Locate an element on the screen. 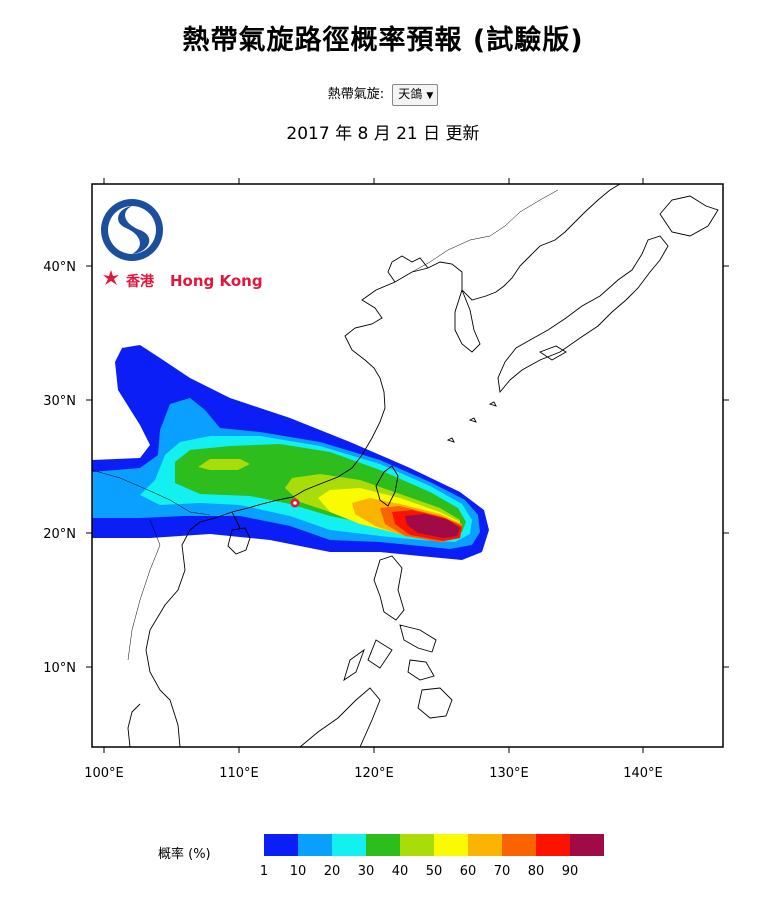 The image size is (766, 901). page-title: 熱帶氣旋路徑概率預報 (試驗版) is located at coordinates (383, 40).